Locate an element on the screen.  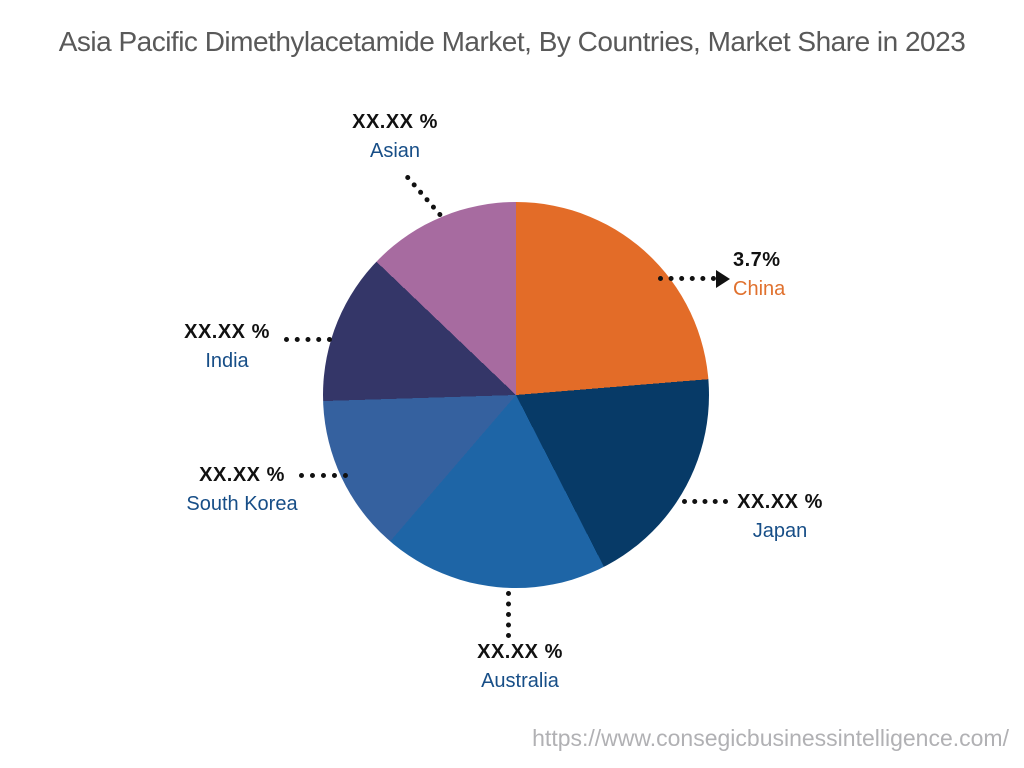
percent-value-australia: XX.XX % is located at coordinates (520, 652).